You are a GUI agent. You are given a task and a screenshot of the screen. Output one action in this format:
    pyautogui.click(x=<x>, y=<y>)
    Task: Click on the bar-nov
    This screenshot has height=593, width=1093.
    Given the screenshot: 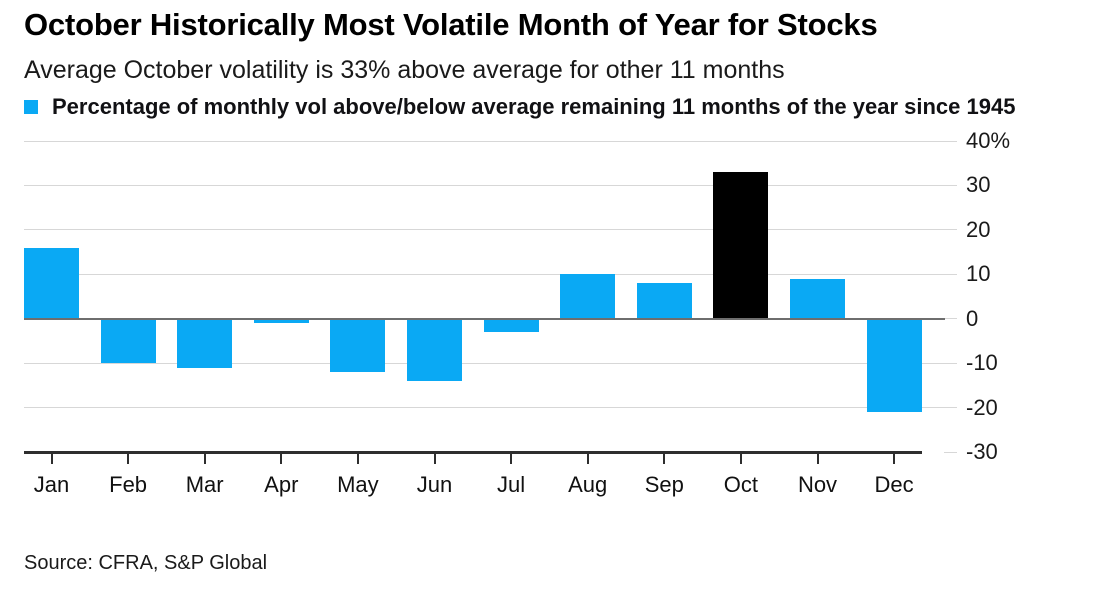 What is the action you would take?
    pyautogui.click(x=817, y=298)
    